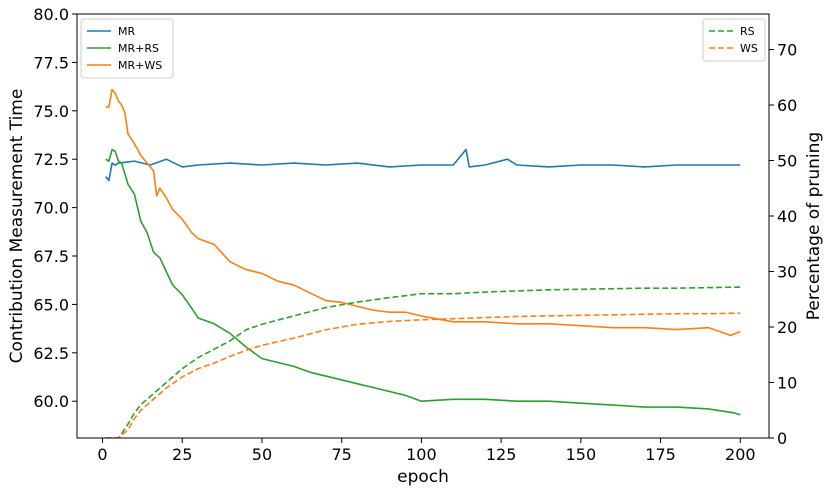  What do you see at coordinates (501, 454) in the screenshot?
I see `x-tick-label: 125` at bounding box center [501, 454].